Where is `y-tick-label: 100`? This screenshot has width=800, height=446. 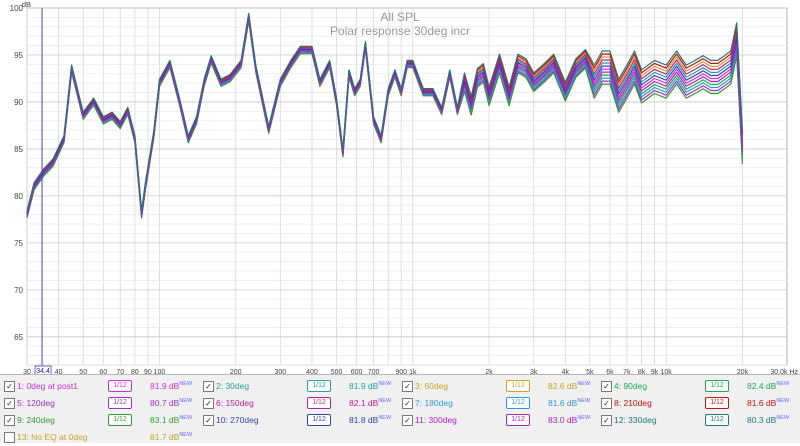
y-tick-label: 100 is located at coordinates (17, 8).